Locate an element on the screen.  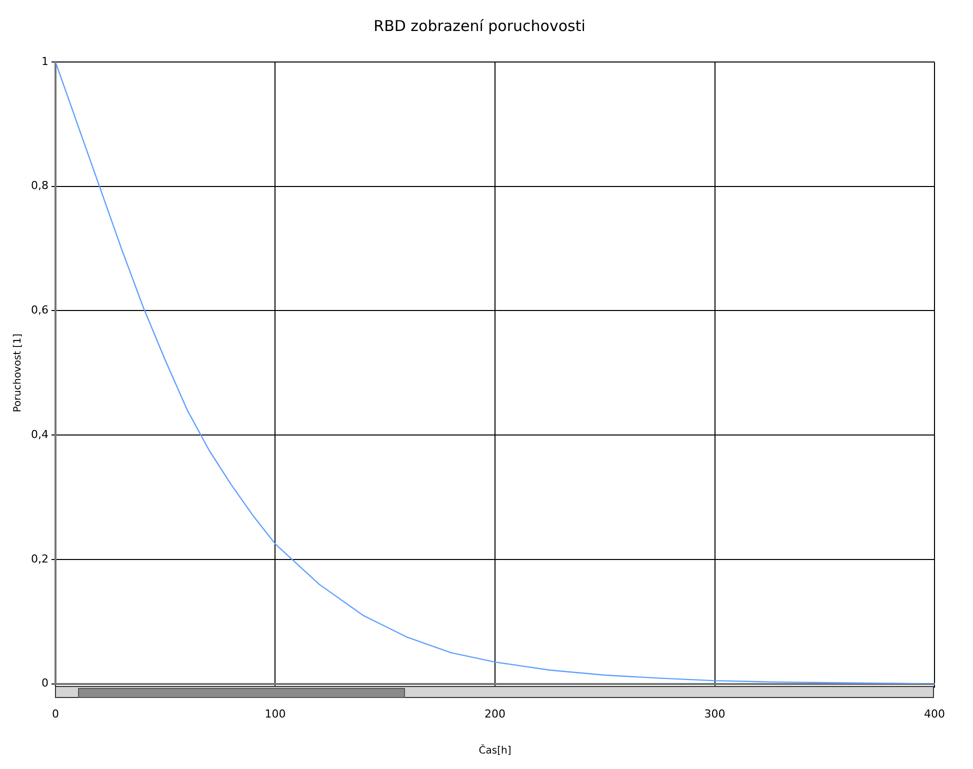
x-tick-label: 0 is located at coordinates (55, 713).